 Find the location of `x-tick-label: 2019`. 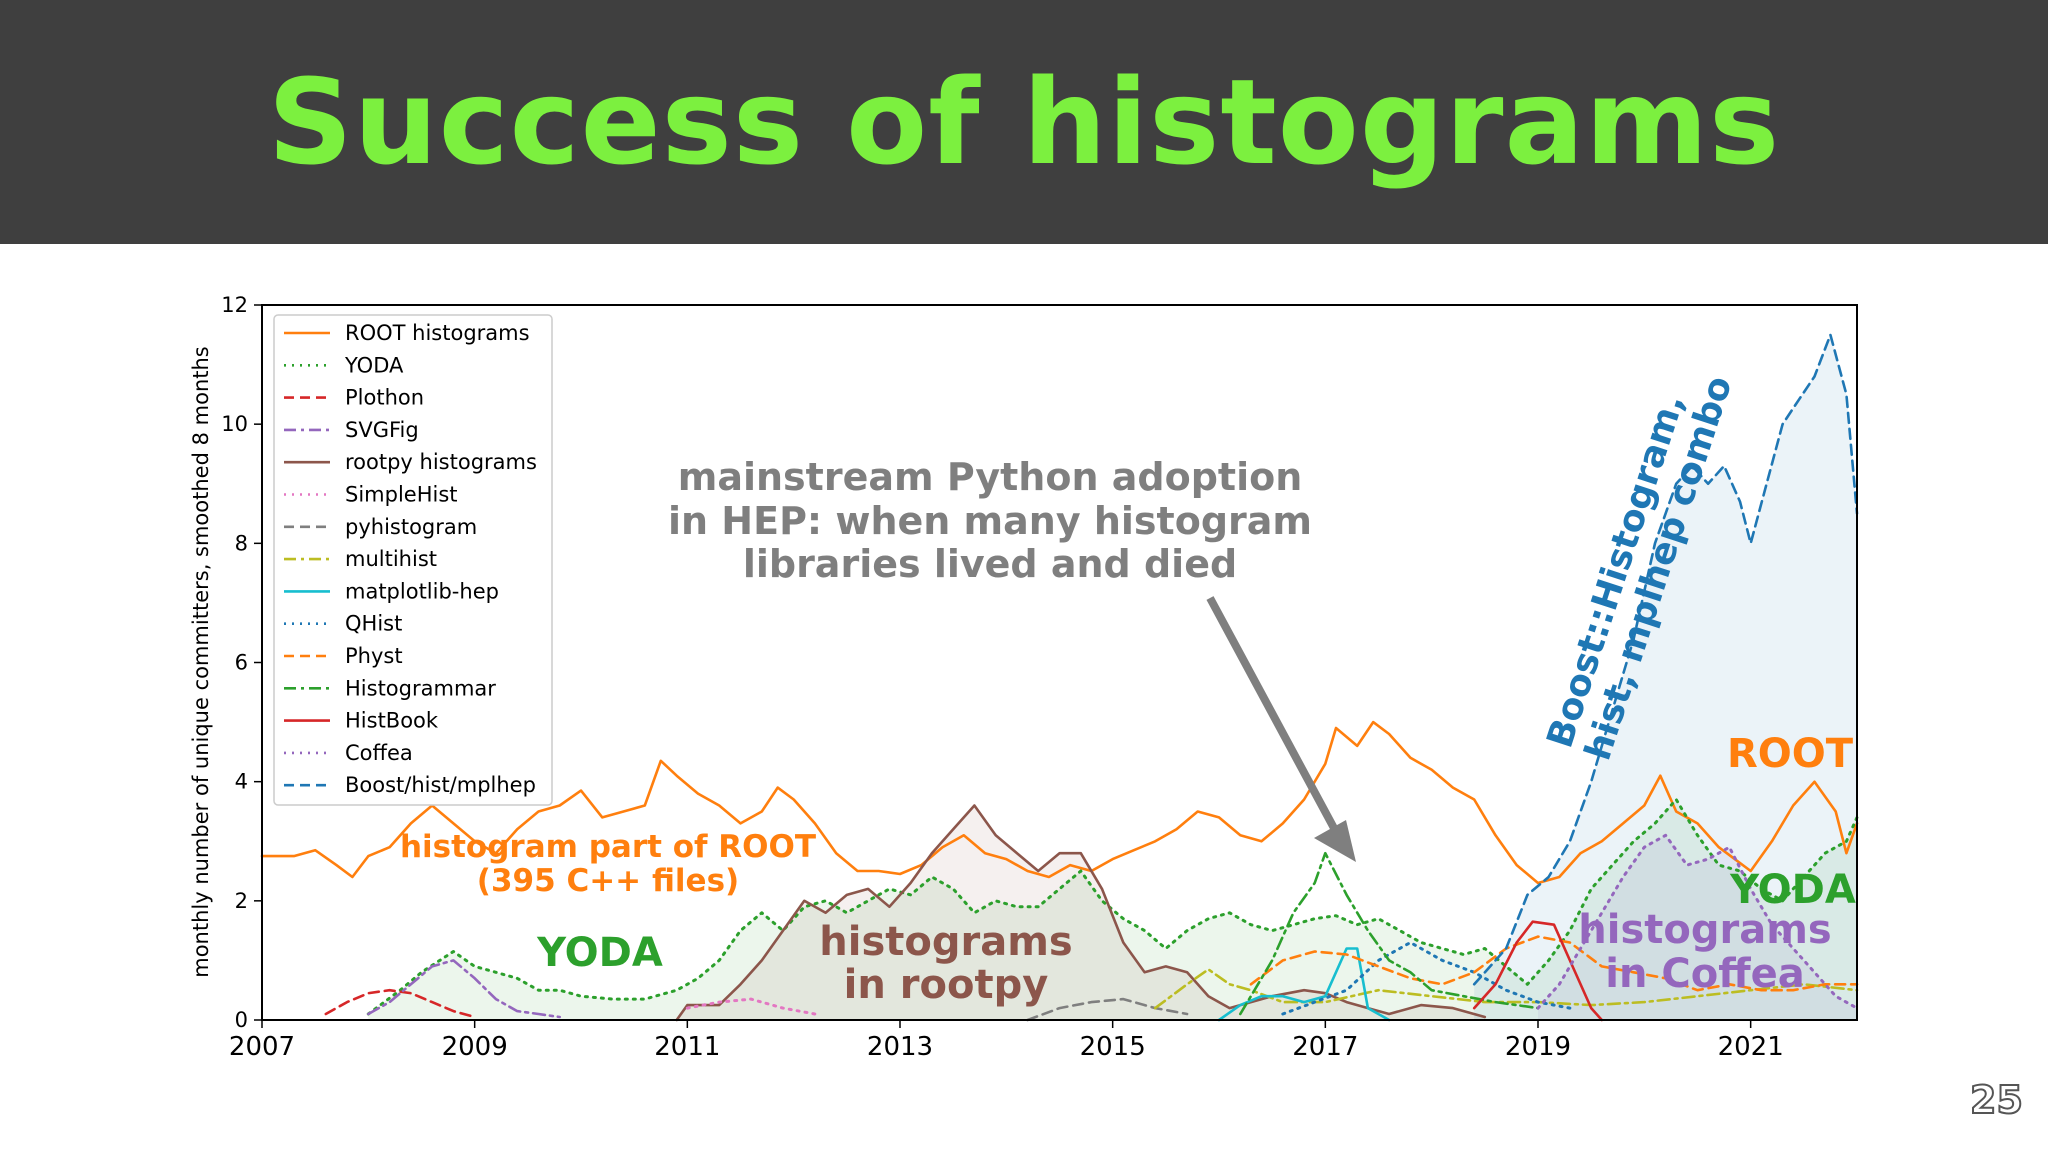

x-tick-label: 2019 is located at coordinates (1538, 1047).